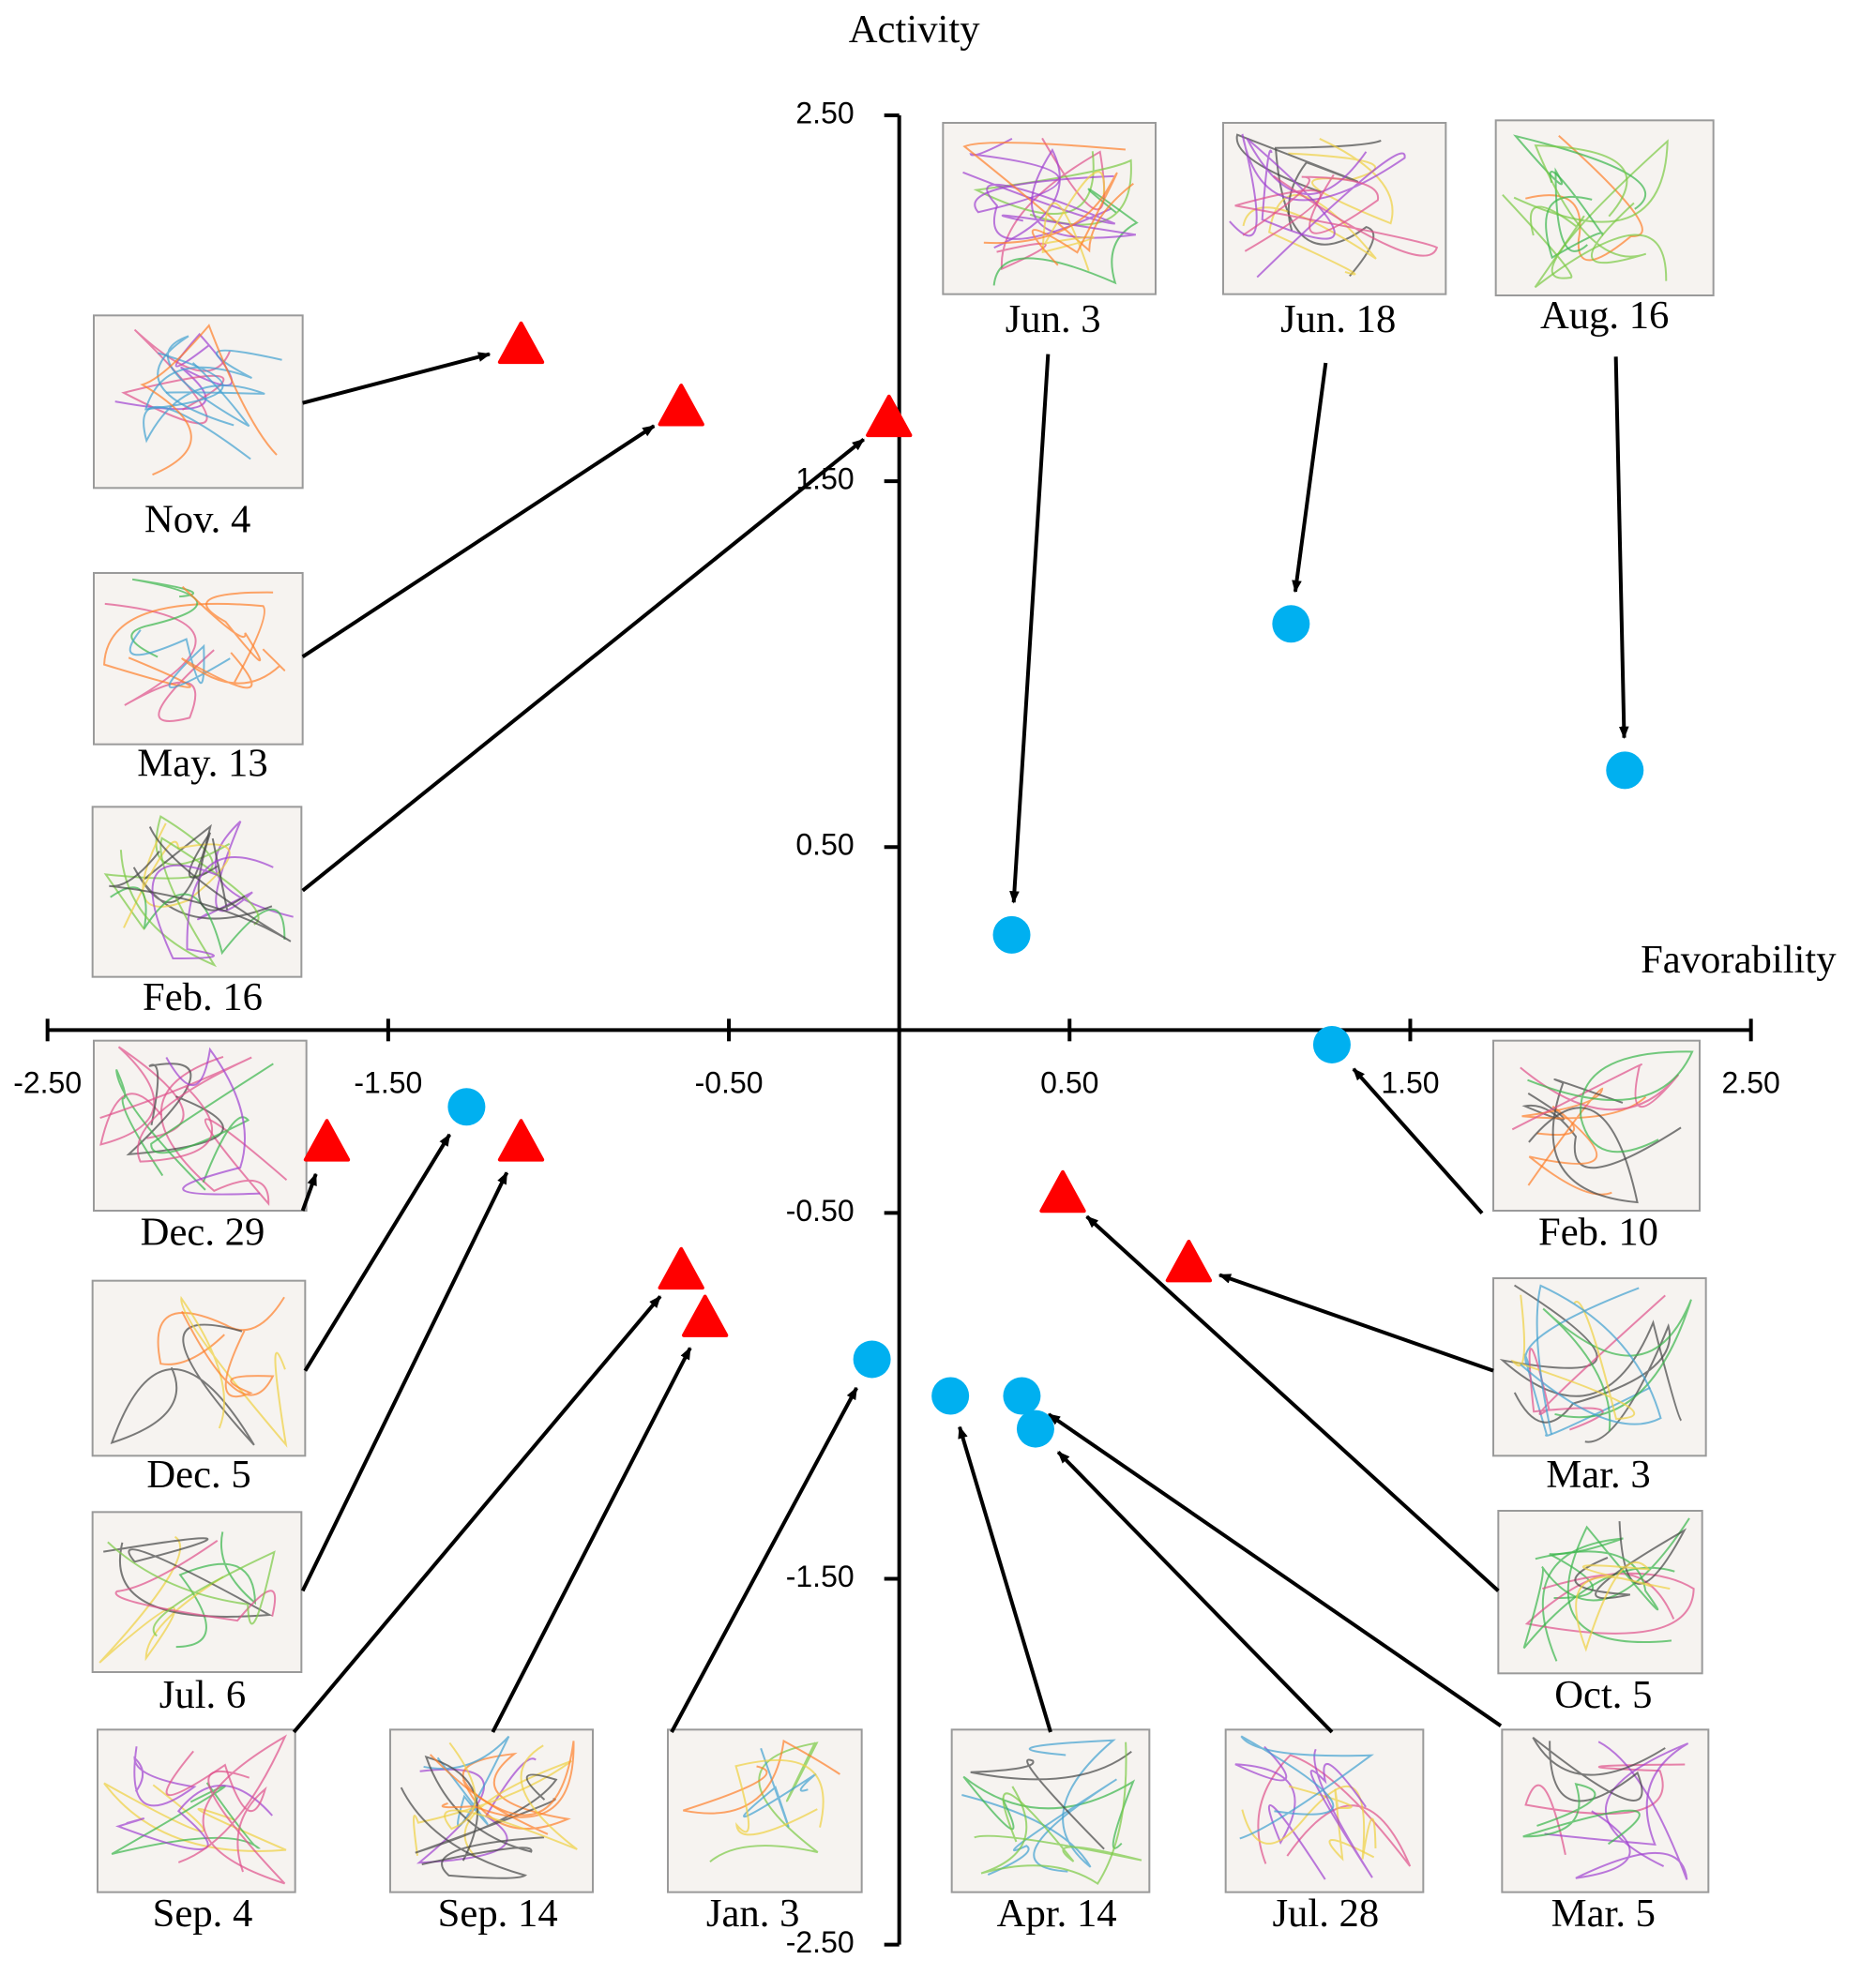  Describe the element at coordinates (388, 1082) in the screenshot. I see `x-tick-label: -1.50` at that location.